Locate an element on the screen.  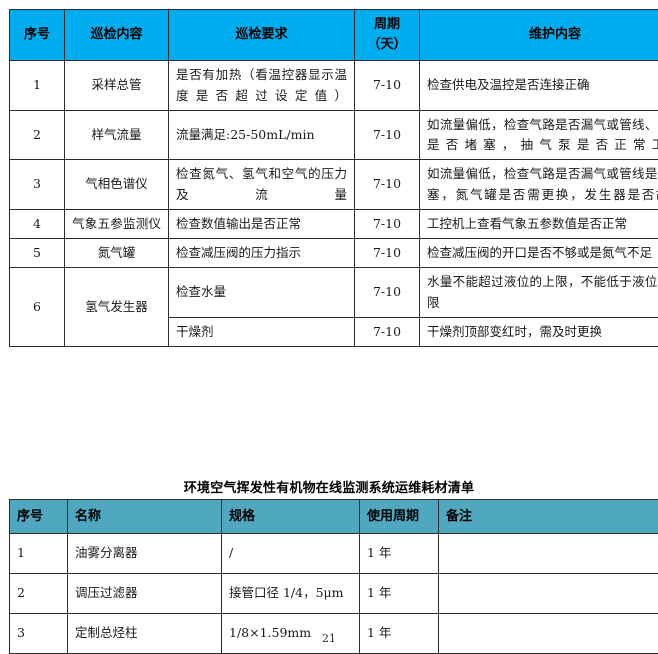
cell-inspection-item: 氢气发生器 is located at coordinates (117, 307).